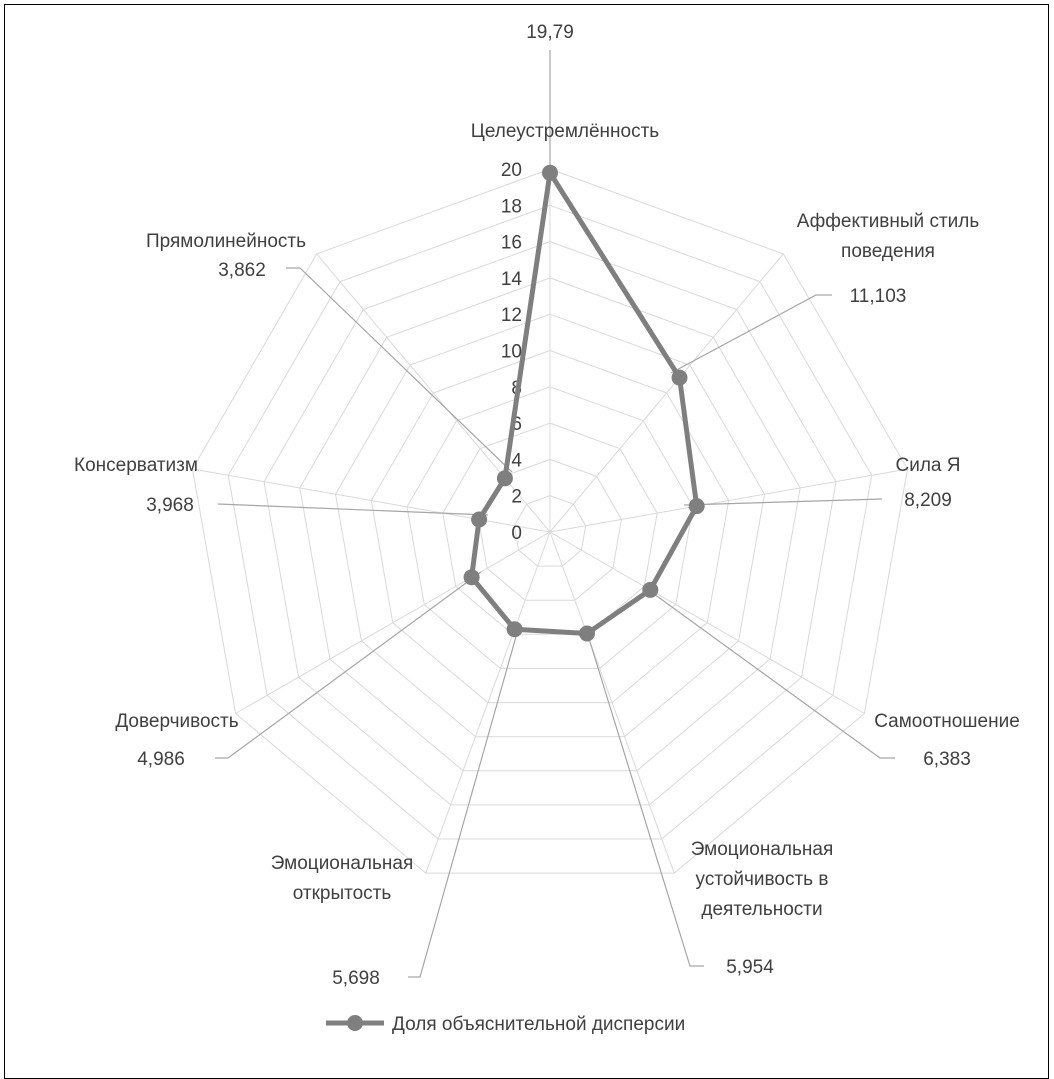  Describe the element at coordinates (511, 243) in the screenshot. I see `tick-label: 16` at that location.